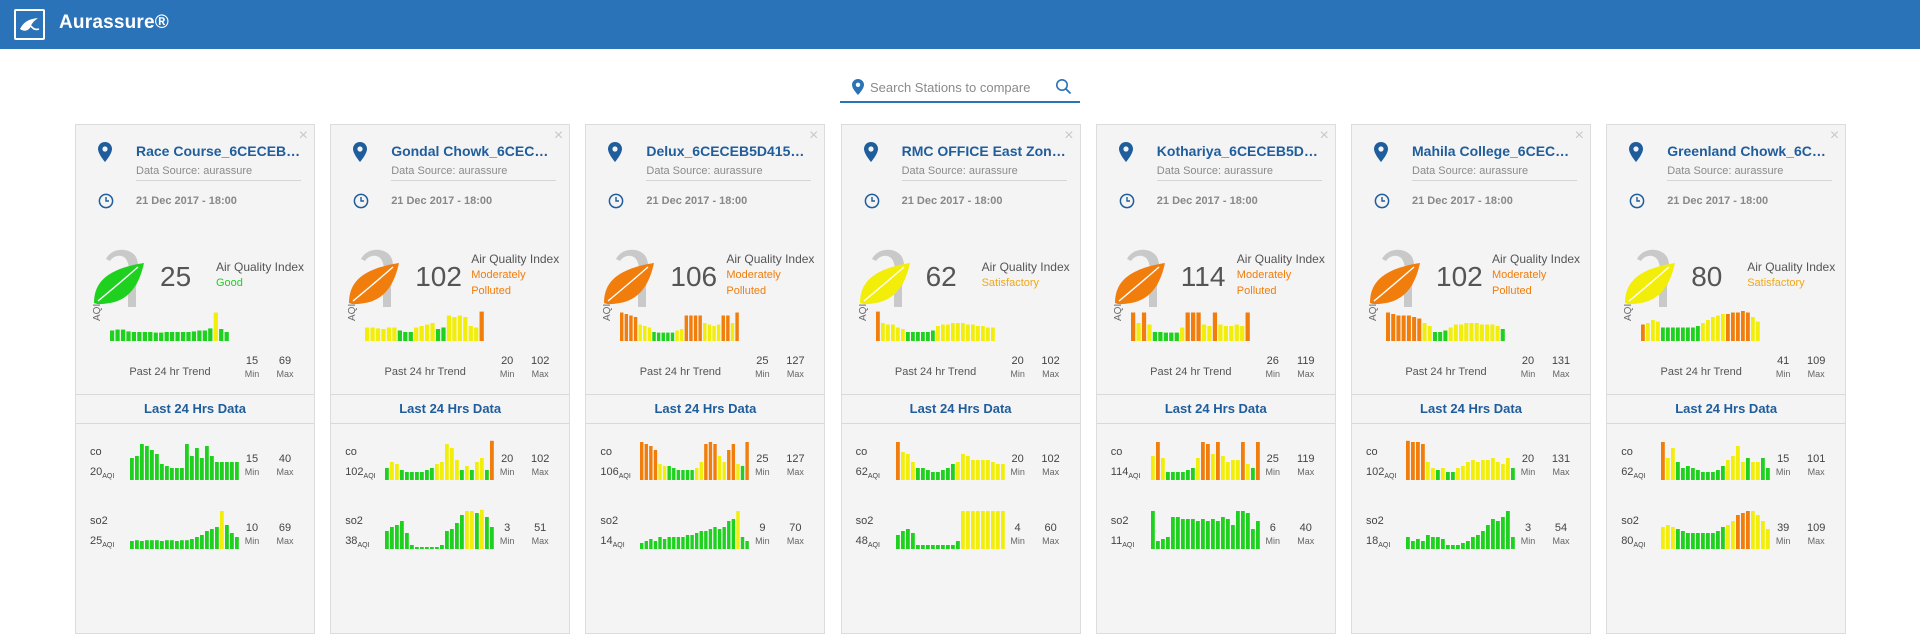 This screenshot has height=634, width=1920. I want to click on pollutant-co-min-label: Min, so click(1528, 472).